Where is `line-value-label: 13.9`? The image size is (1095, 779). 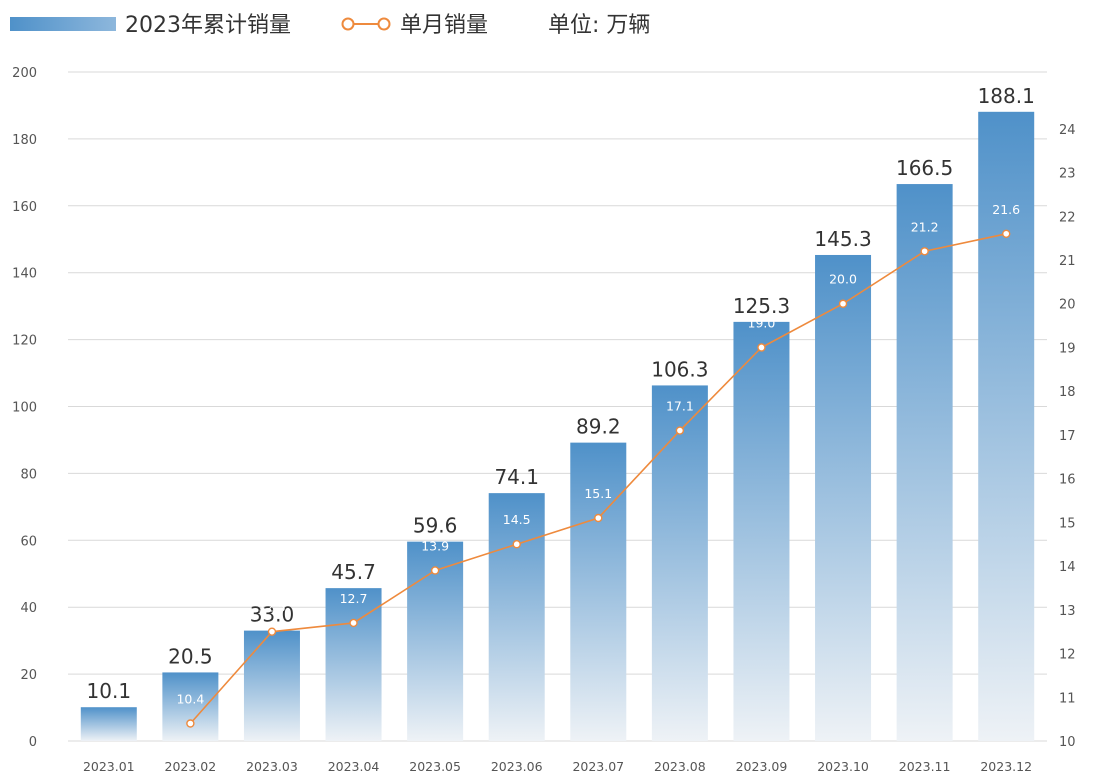
line-value-label: 13.9 is located at coordinates (435, 545).